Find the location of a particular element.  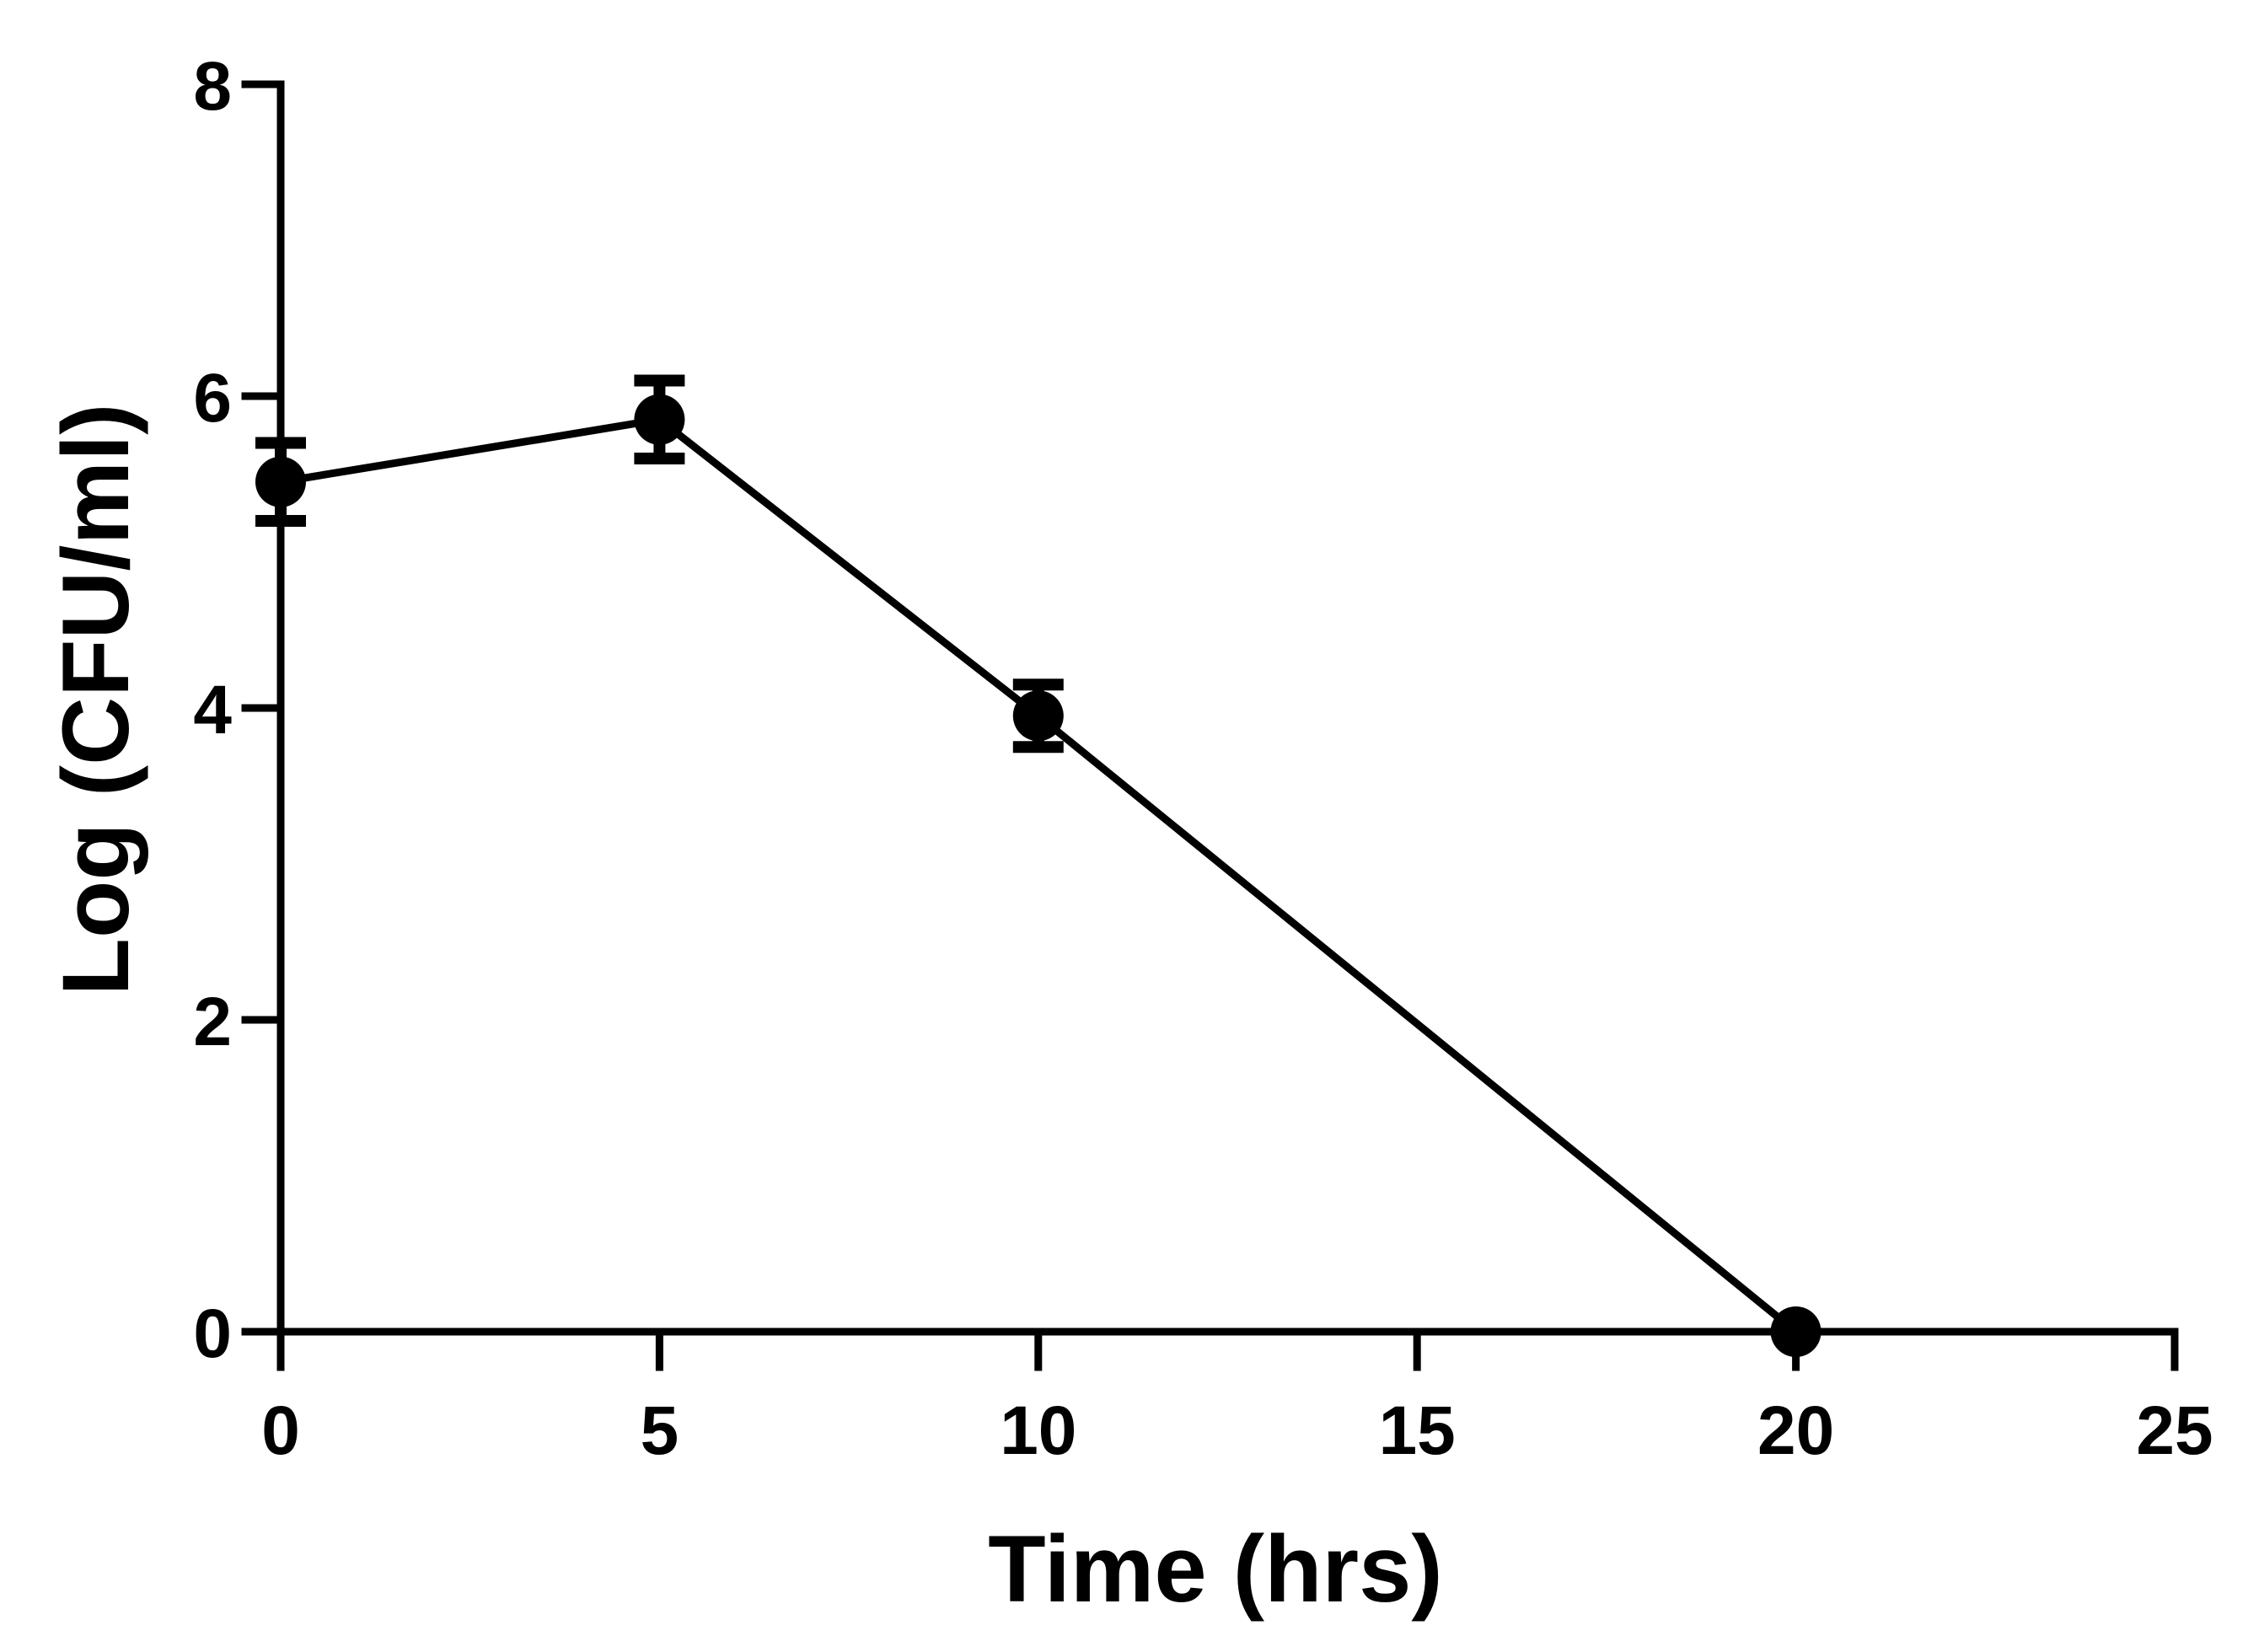

x-tick-label: 20 is located at coordinates (1795, 1430).